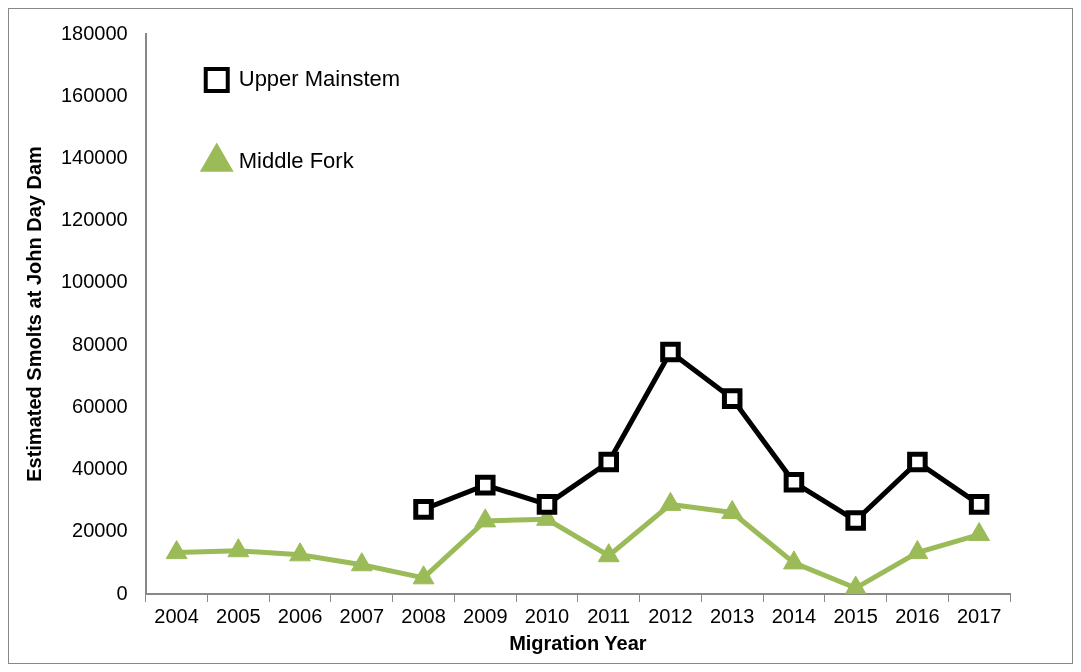 Image resolution: width=1081 pixels, height=672 pixels. I want to click on x-axis-title: Migration Year, so click(578, 642).